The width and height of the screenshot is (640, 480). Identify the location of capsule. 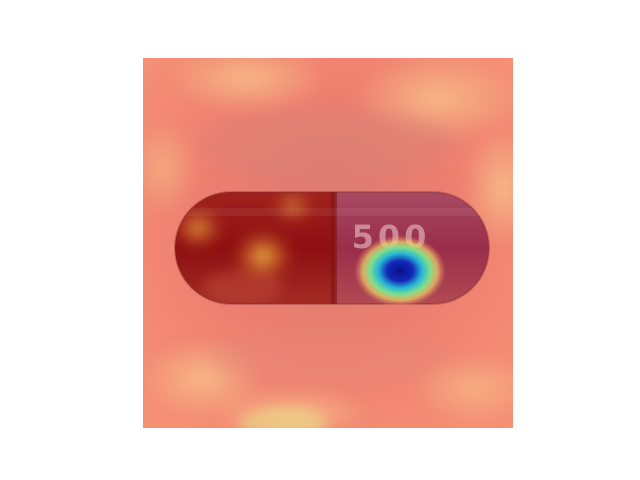
(332, 248).